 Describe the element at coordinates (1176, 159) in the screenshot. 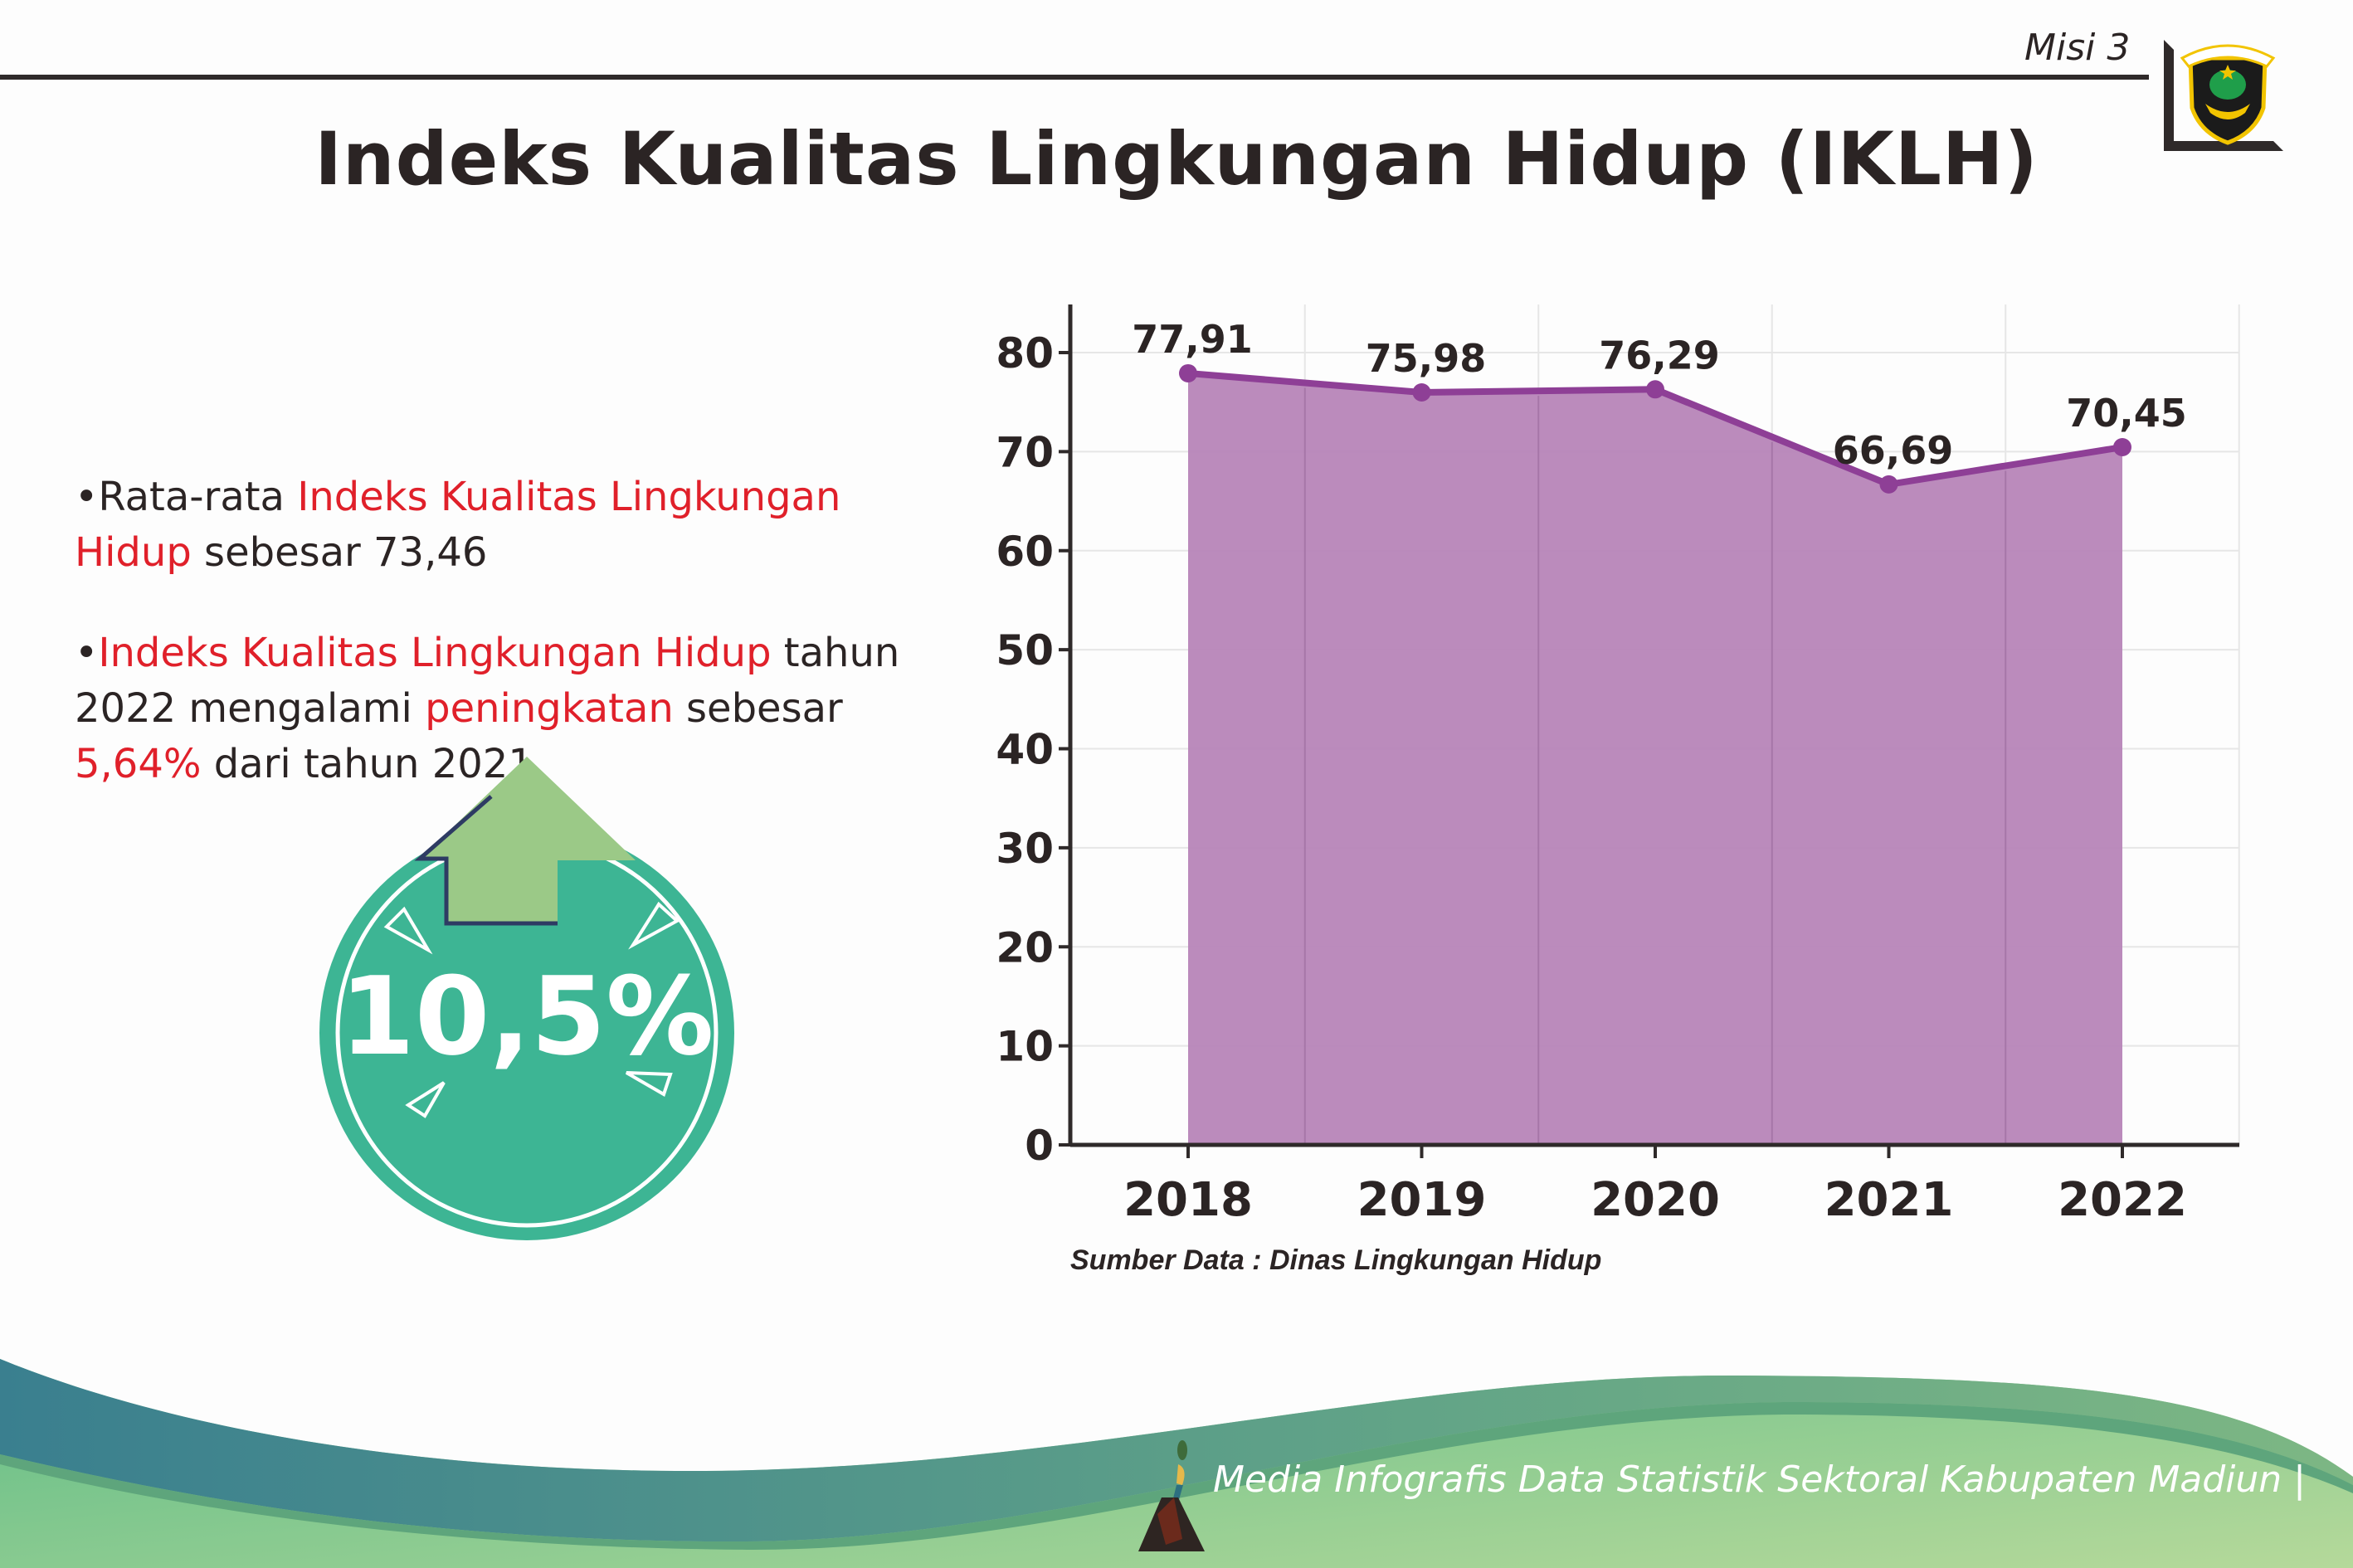

I see `page-title: Indeks Kualitas Lingkungan Hidup (IKLH)` at that location.